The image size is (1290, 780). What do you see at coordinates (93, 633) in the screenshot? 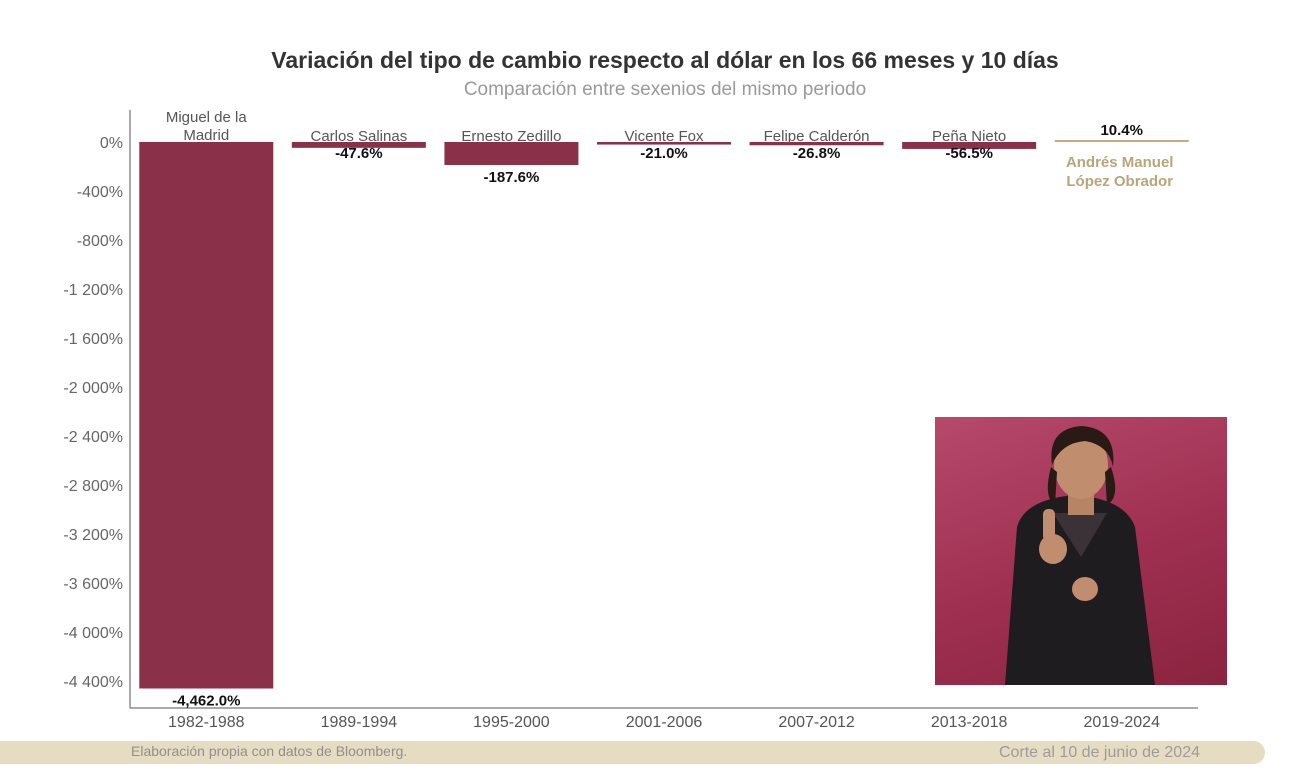
I see `y-tick-label: -4 000%` at bounding box center [93, 633].